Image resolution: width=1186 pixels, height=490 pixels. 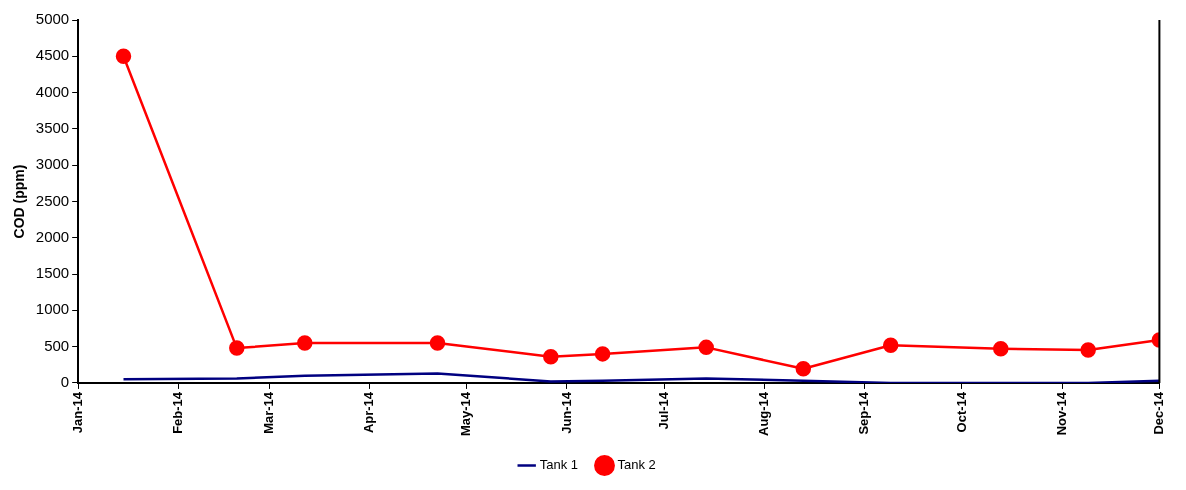 I want to click on y-tick-label: 3000, so click(x=52, y=164).